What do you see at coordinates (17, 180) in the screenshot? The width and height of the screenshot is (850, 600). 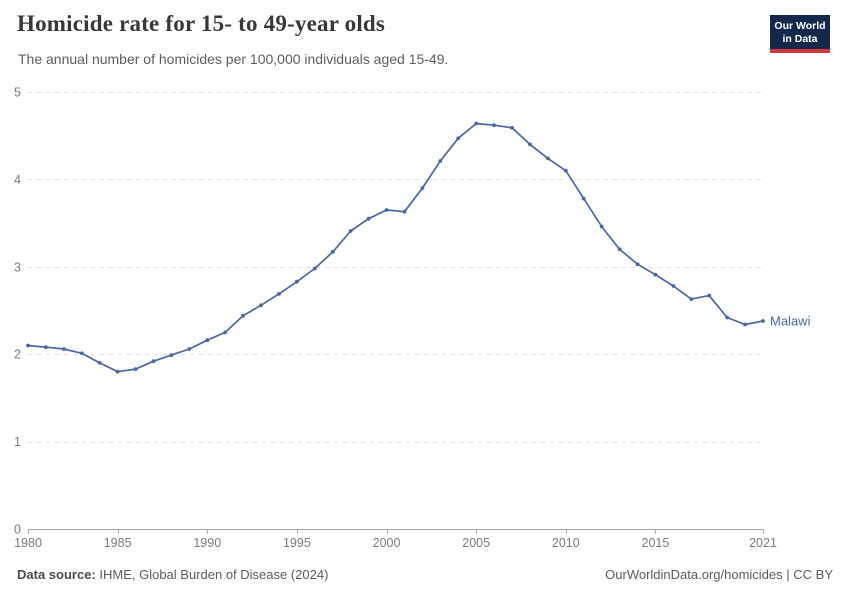 I see `y-tick-label: 4` at bounding box center [17, 180].